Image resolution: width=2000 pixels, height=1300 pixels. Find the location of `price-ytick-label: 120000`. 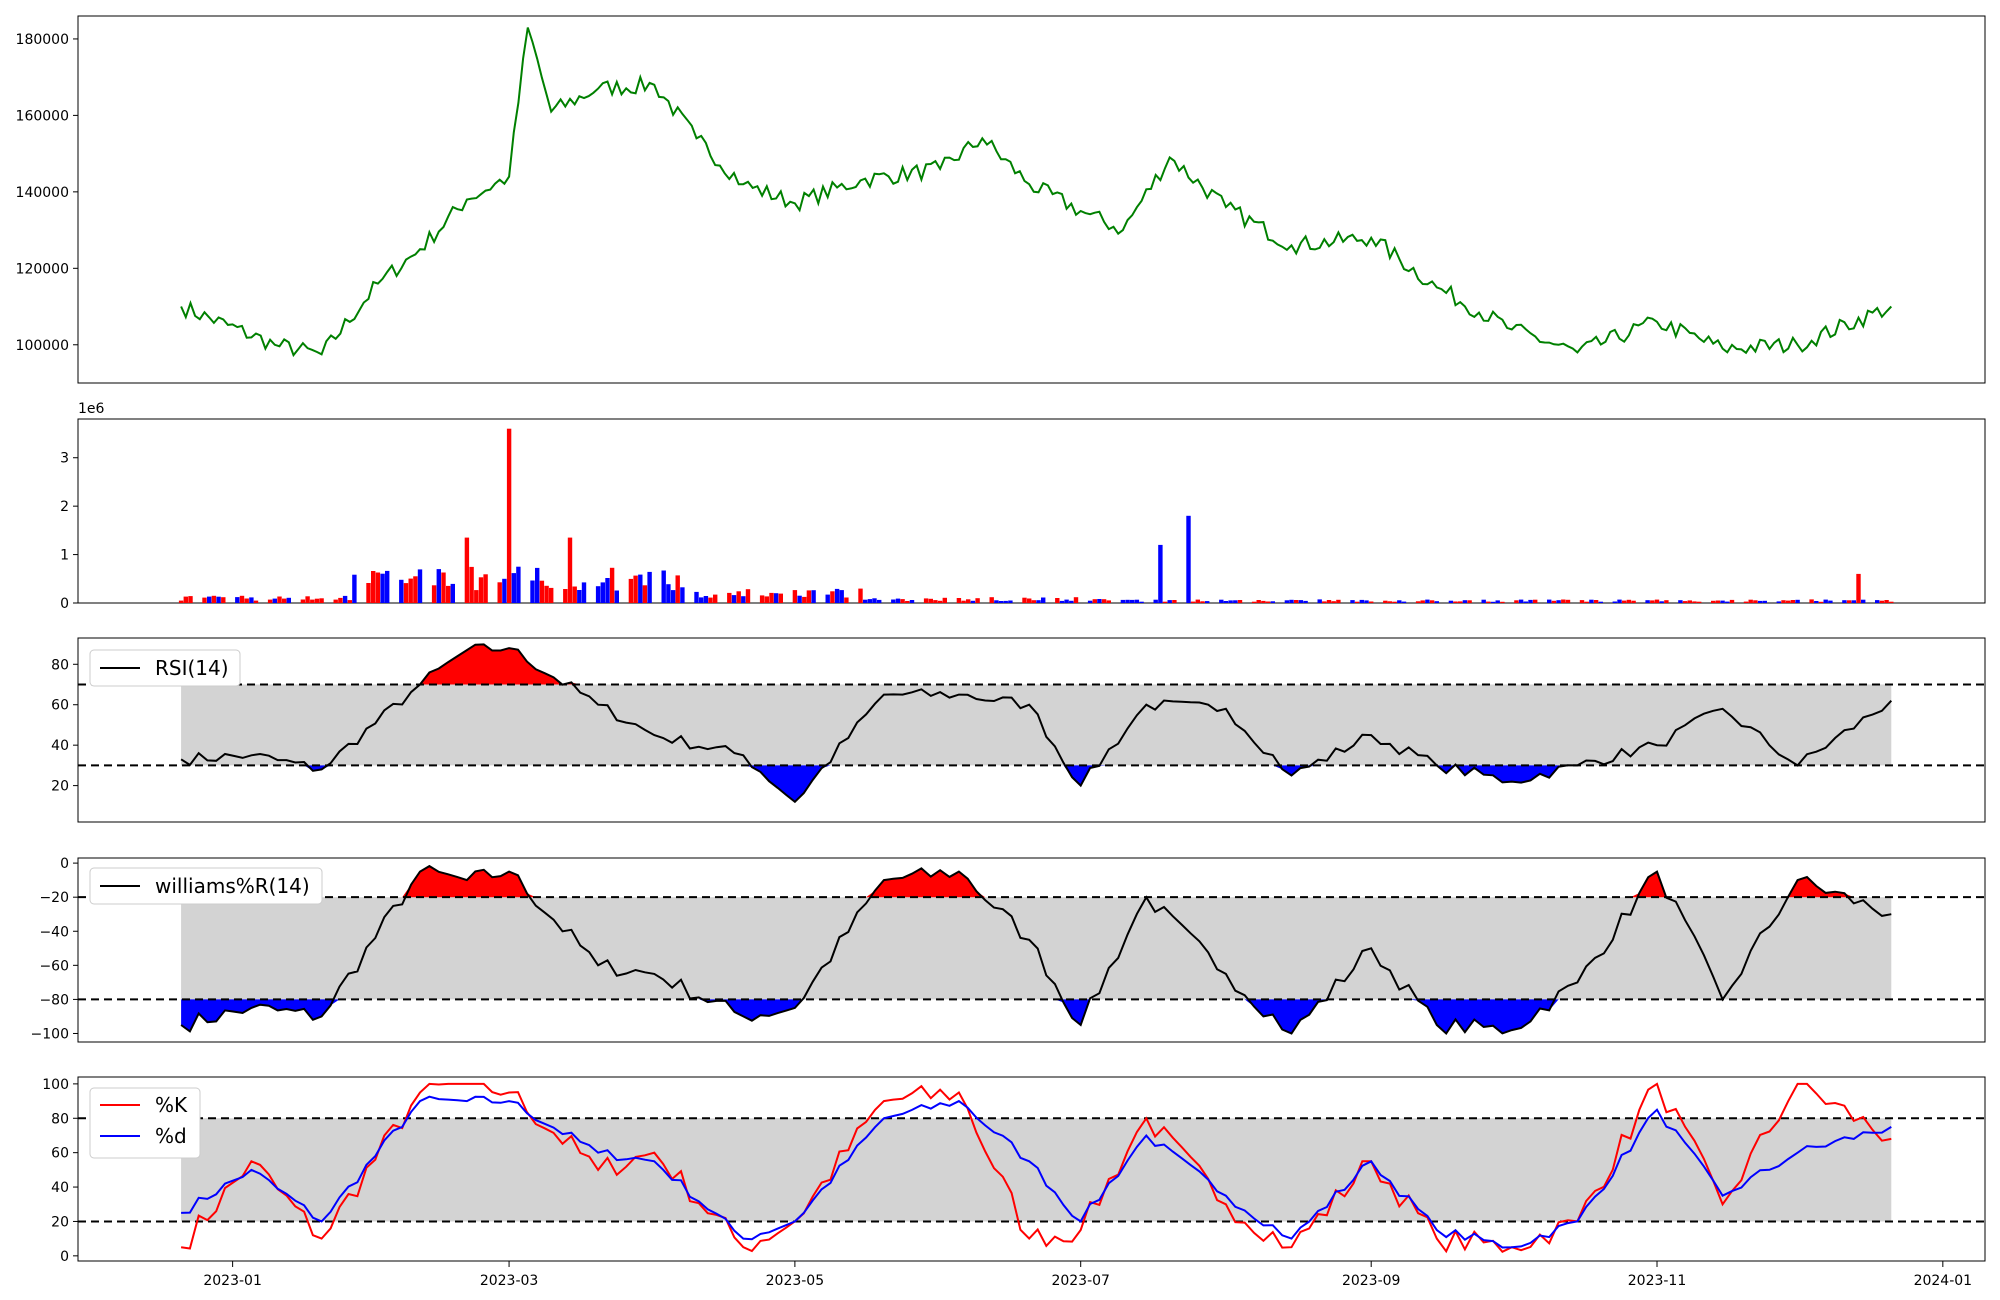

price-ytick-label: 120000 is located at coordinates (42, 269).